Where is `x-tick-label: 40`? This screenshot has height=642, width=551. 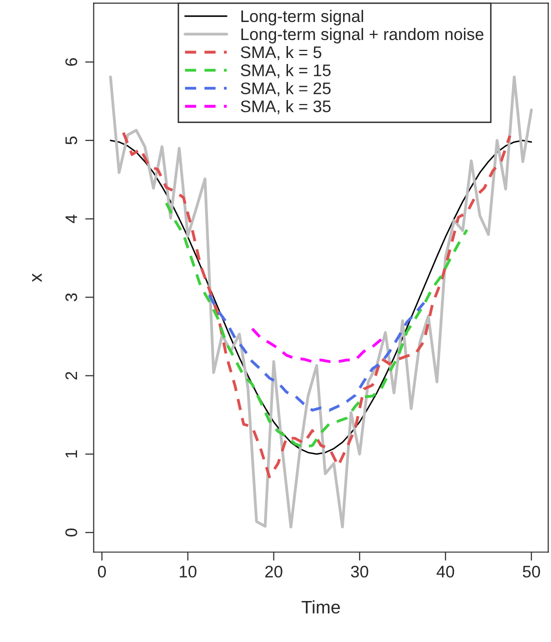 x-tick-label: 40 is located at coordinates (445, 572).